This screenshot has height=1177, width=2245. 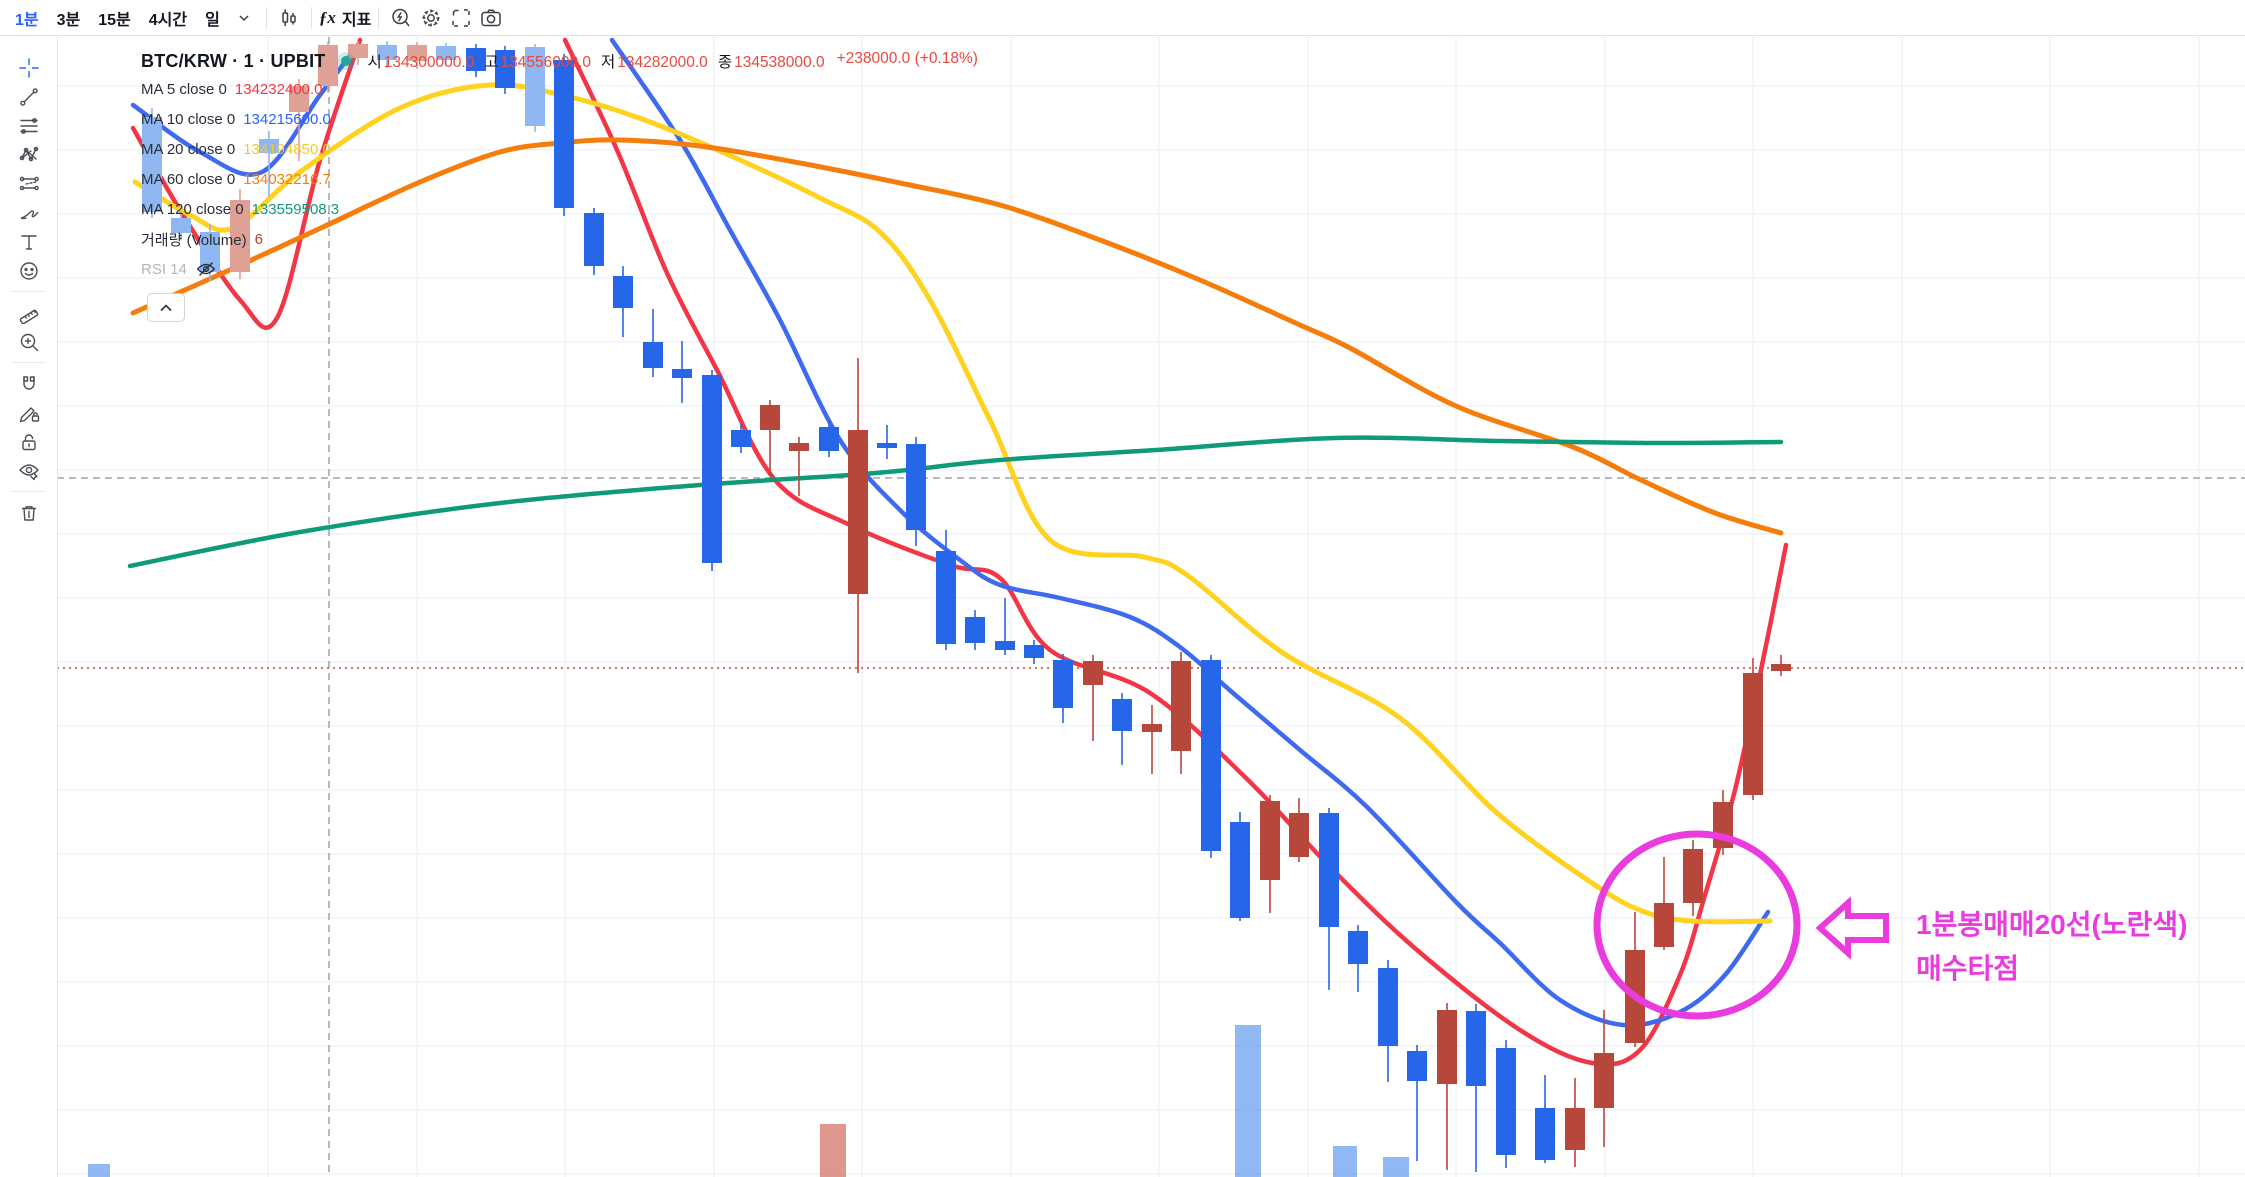 What do you see at coordinates (168, 20) in the screenshot?
I see `interval-button-4h: 4시간` at bounding box center [168, 20].